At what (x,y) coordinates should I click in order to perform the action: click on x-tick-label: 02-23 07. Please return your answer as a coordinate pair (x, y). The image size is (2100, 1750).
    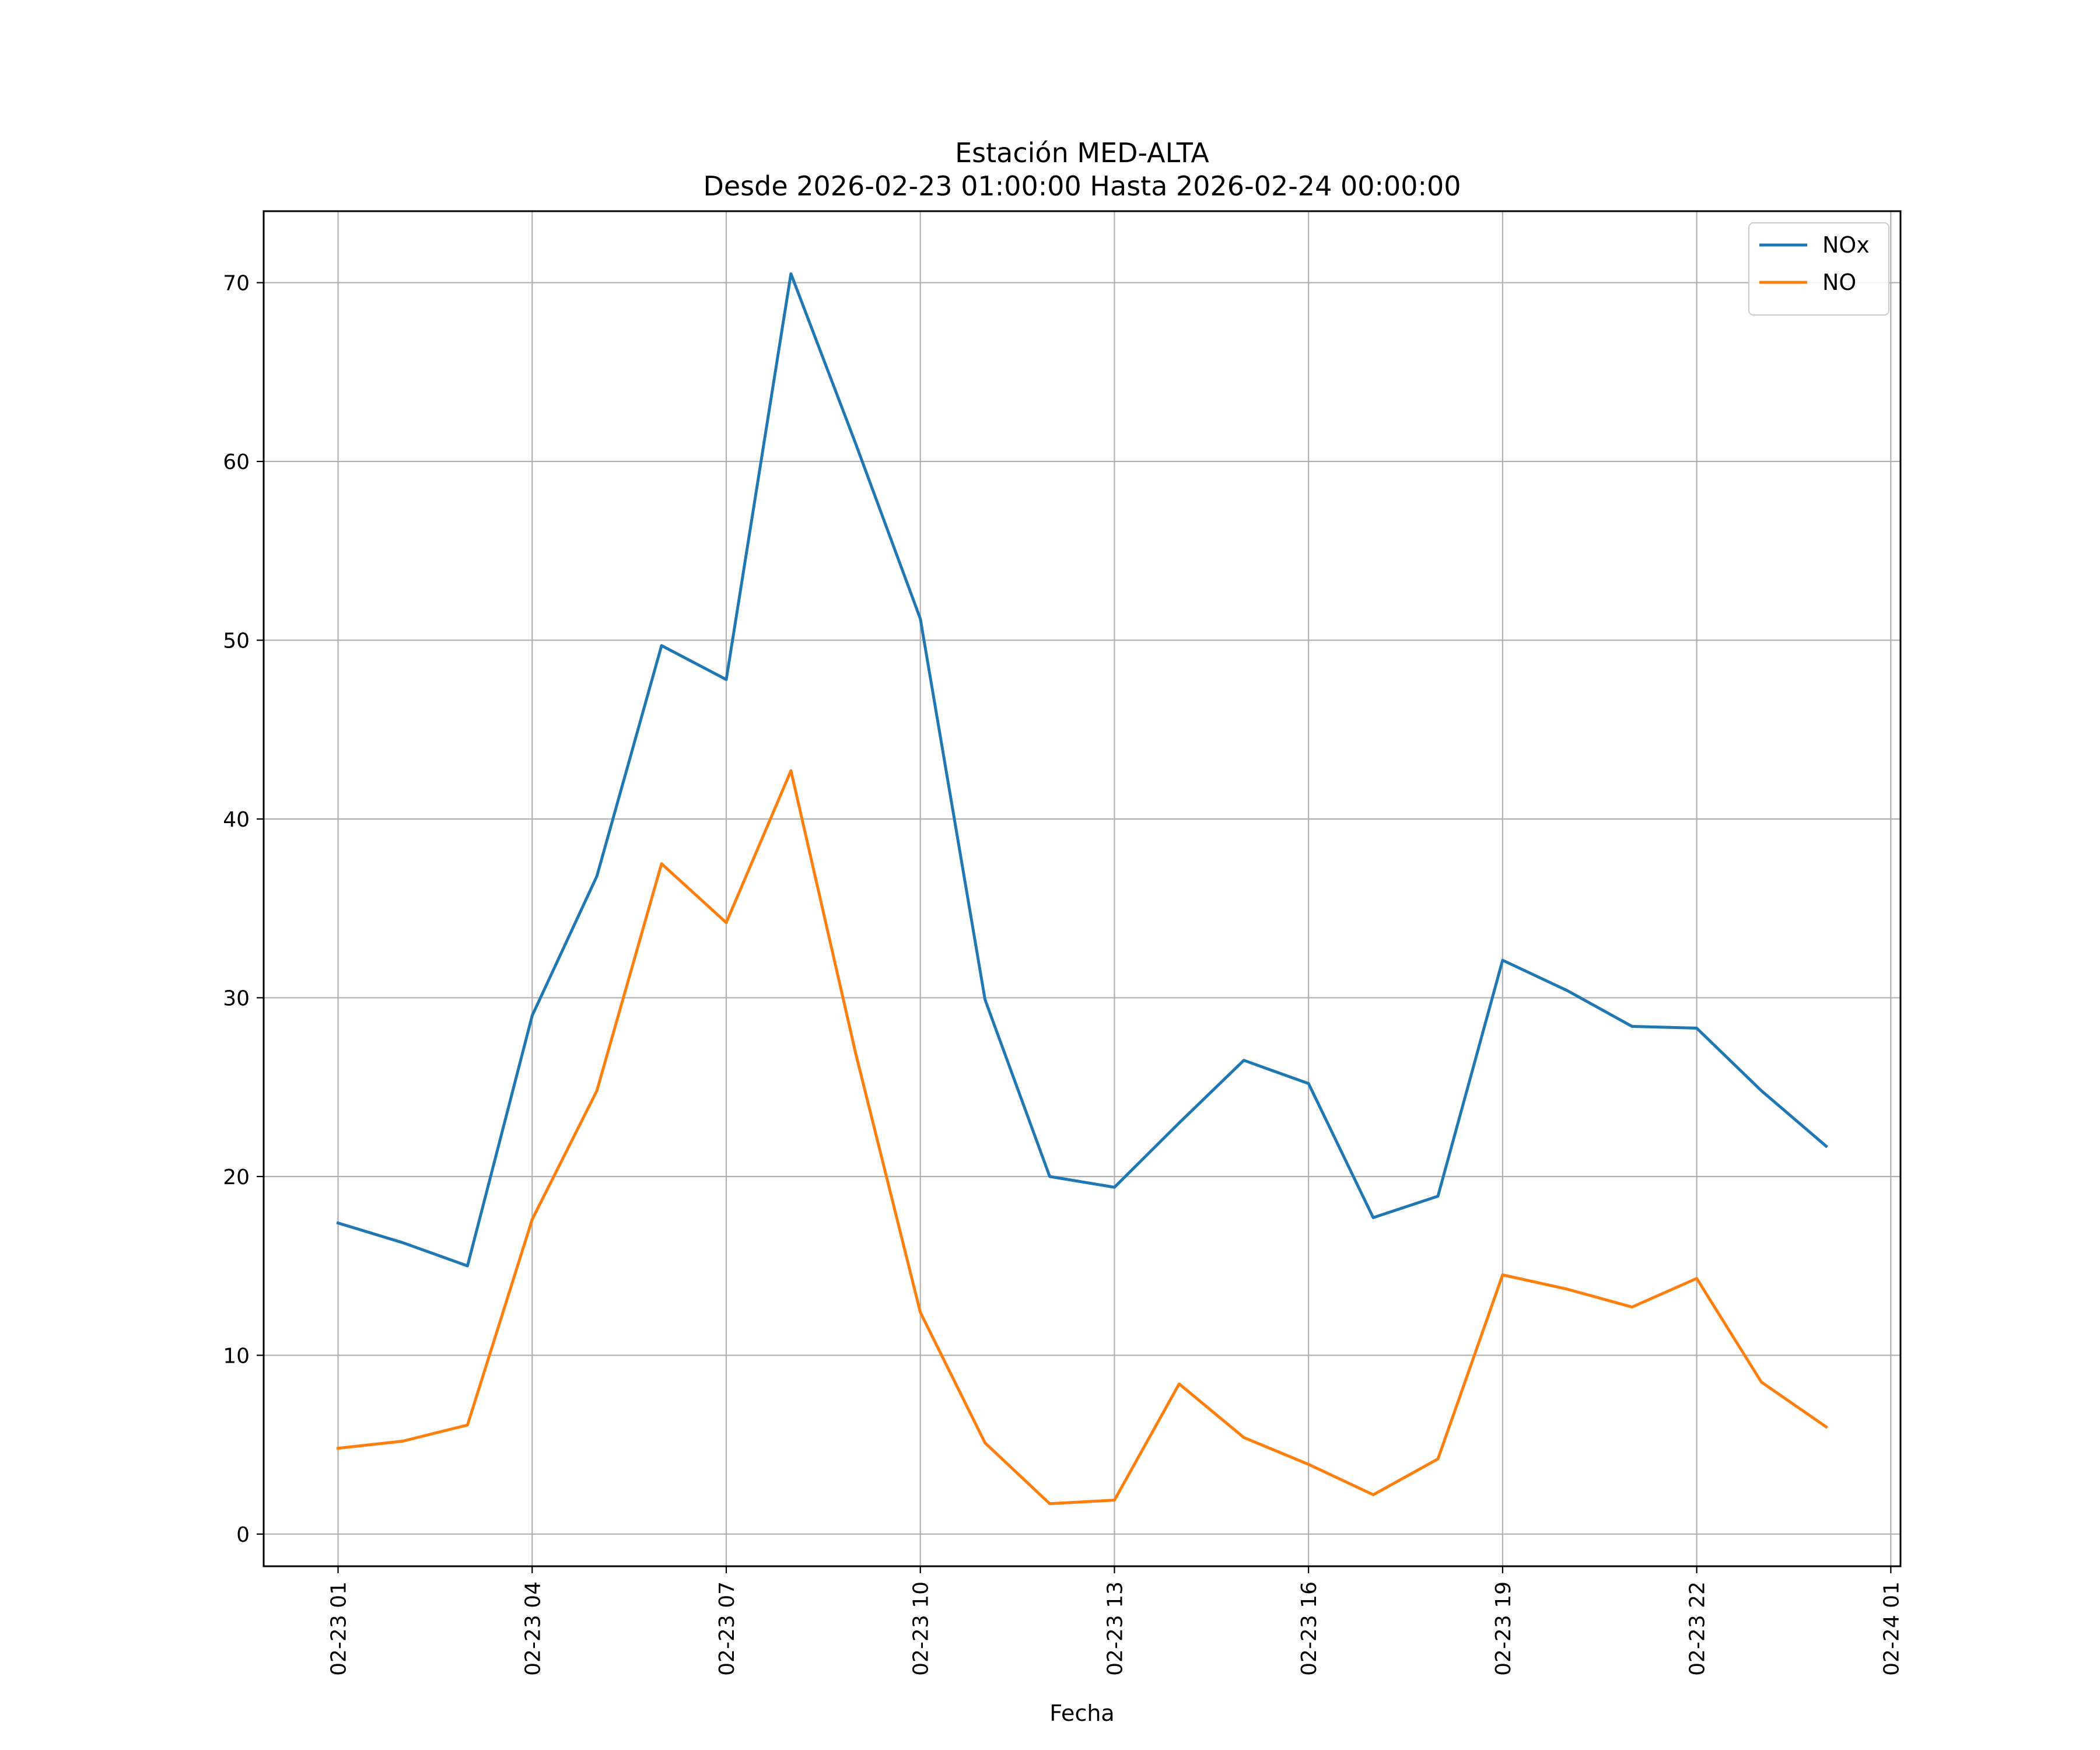
    Looking at the image, I should click on (727, 1629).